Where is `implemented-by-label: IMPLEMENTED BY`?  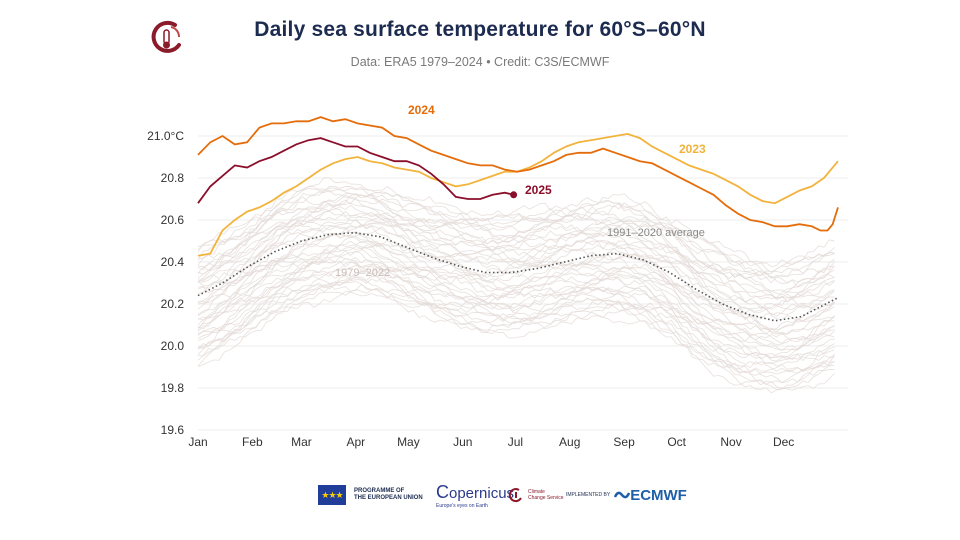 implemented-by-label: IMPLEMENTED BY is located at coordinates (588, 495).